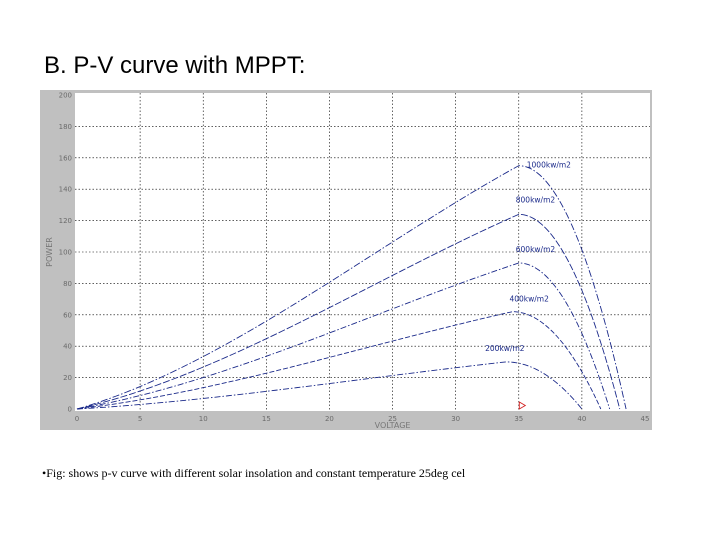  What do you see at coordinates (455, 419) in the screenshot?
I see `x-tick-label: 30` at bounding box center [455, 419].